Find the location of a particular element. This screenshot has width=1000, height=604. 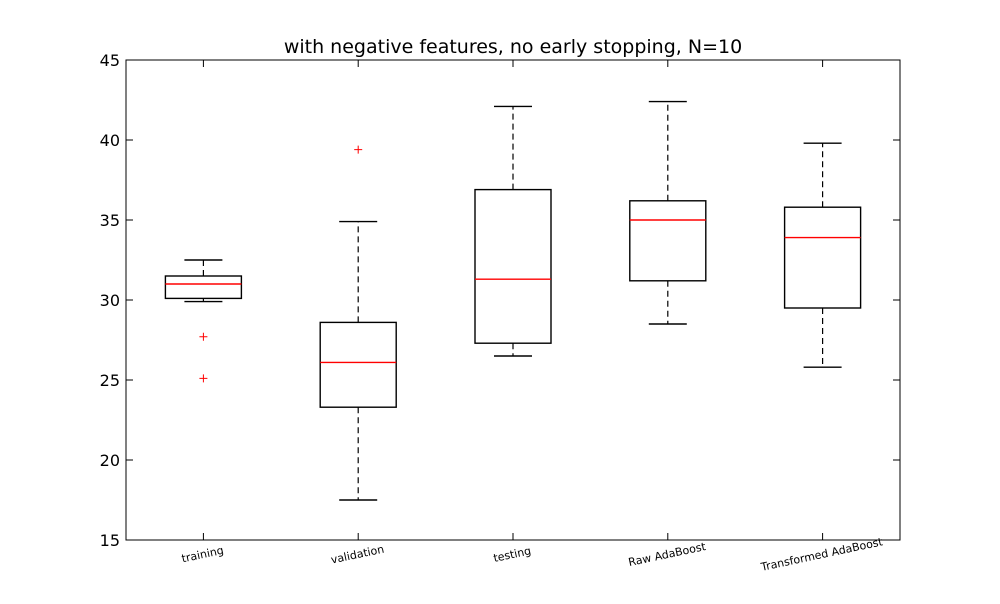

y-tick-label: 35 is located at coordinates (110, 220).